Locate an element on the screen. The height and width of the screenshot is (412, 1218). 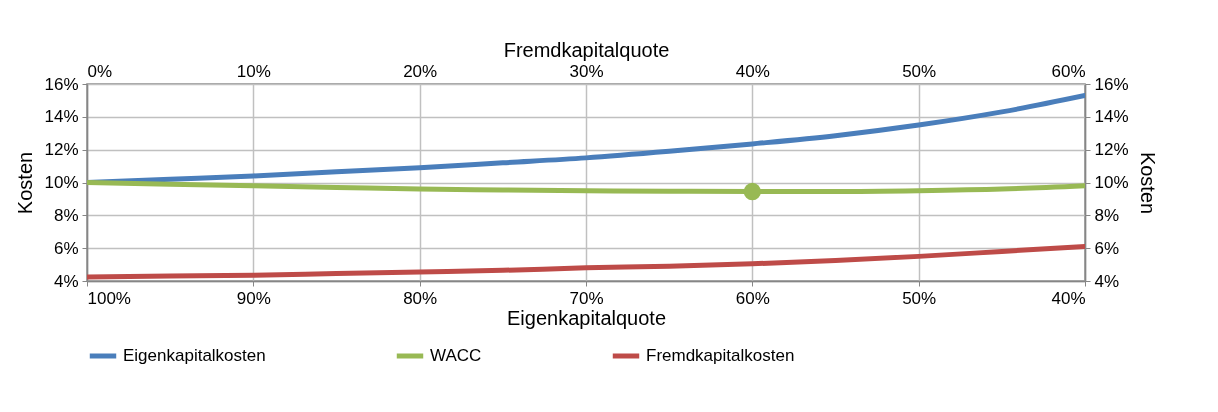
y2-tick-label: 8% is located at coordinates (1107, 215).